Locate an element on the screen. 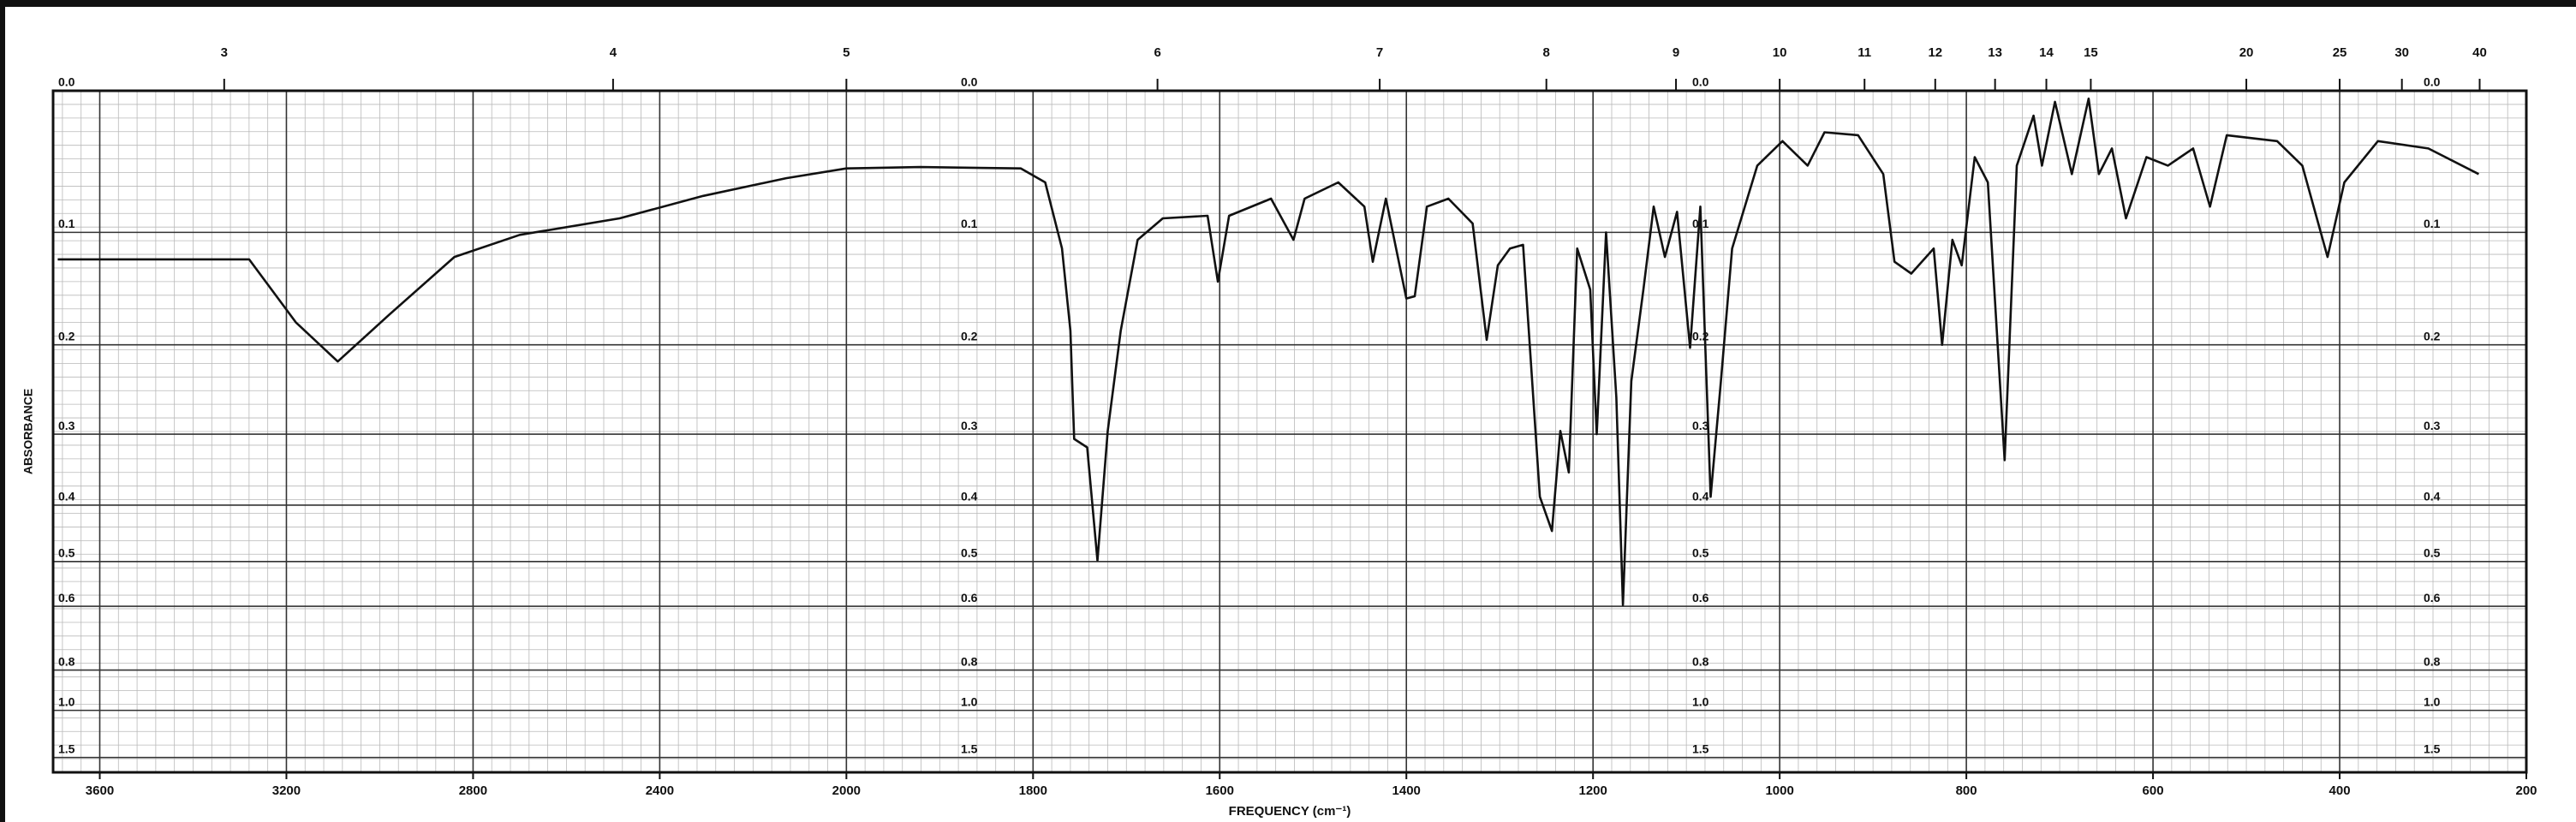 This screenshot has width=2576, height=822. x2-tick-label: 10 is located at coordinates (1780, 52).